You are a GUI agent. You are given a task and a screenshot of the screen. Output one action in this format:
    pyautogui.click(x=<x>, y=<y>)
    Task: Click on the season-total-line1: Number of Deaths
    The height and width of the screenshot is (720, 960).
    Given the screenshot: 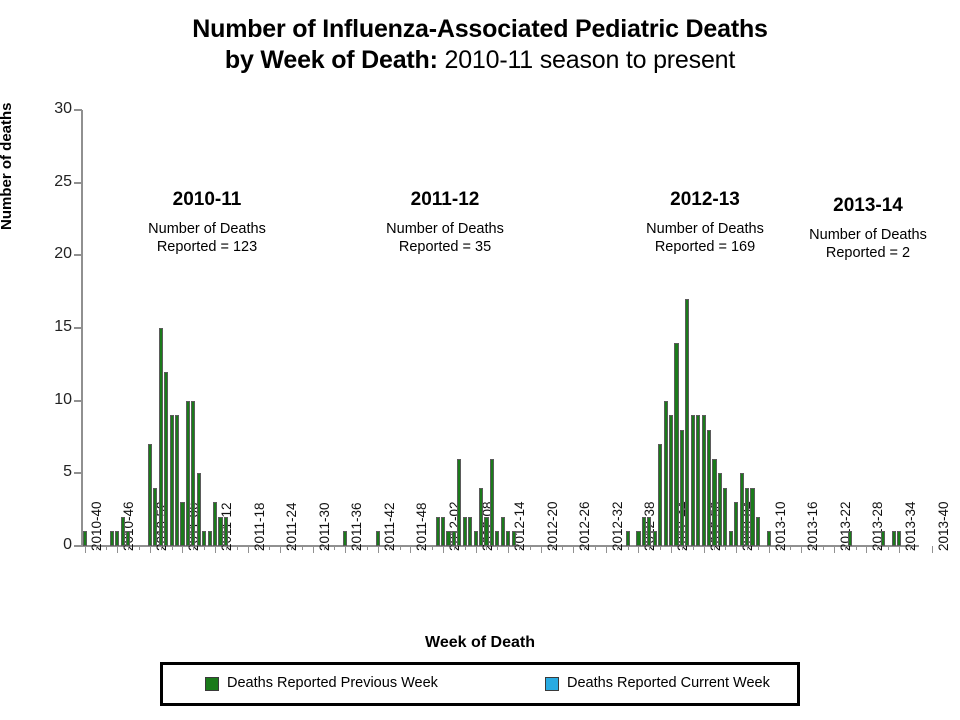 What is the action you would take?
    pyautogui.click(x=868, y=235)
    